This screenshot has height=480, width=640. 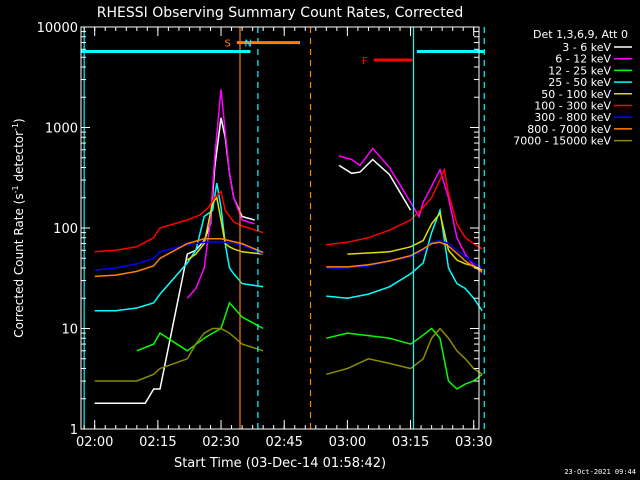 What do you see at coordinates (580, 34) in the screenshot?
I see `legend-header: Det 1,3,6,9, Att 0` at bounding box center [580, 34].